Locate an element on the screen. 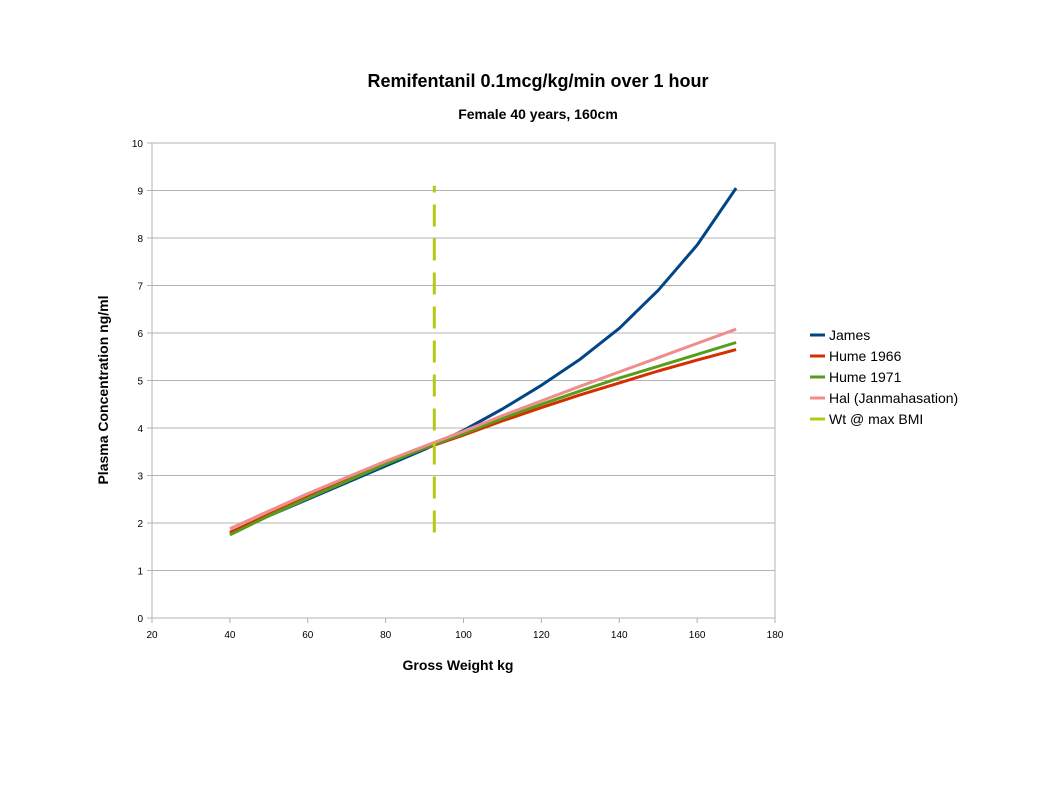 The width and height of the screenshot is (1058, 794). legend-label: Hal (Janmahasation) is located at coordinates (893, 398).